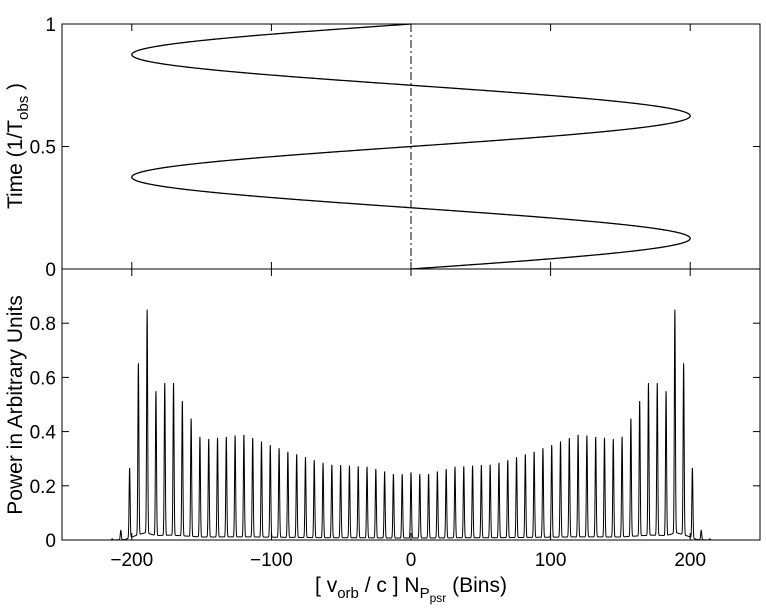 This screenshot has height=612, width=766. Describe the element at coordinates (43, 433) in the screenshot. I see `bottom-y-tick-label: 0.4` at that location.